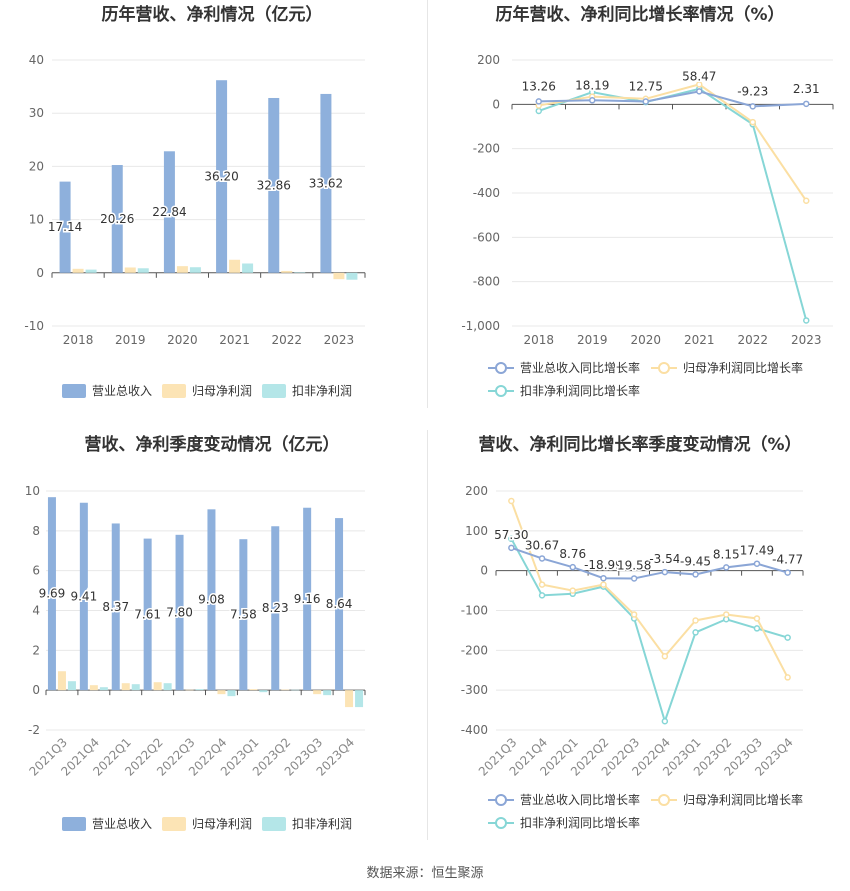  What do you see at coordinates (646, 87) in the screenshot?
I see `point-value-label: 12.75` at bounding box center [646, 87].